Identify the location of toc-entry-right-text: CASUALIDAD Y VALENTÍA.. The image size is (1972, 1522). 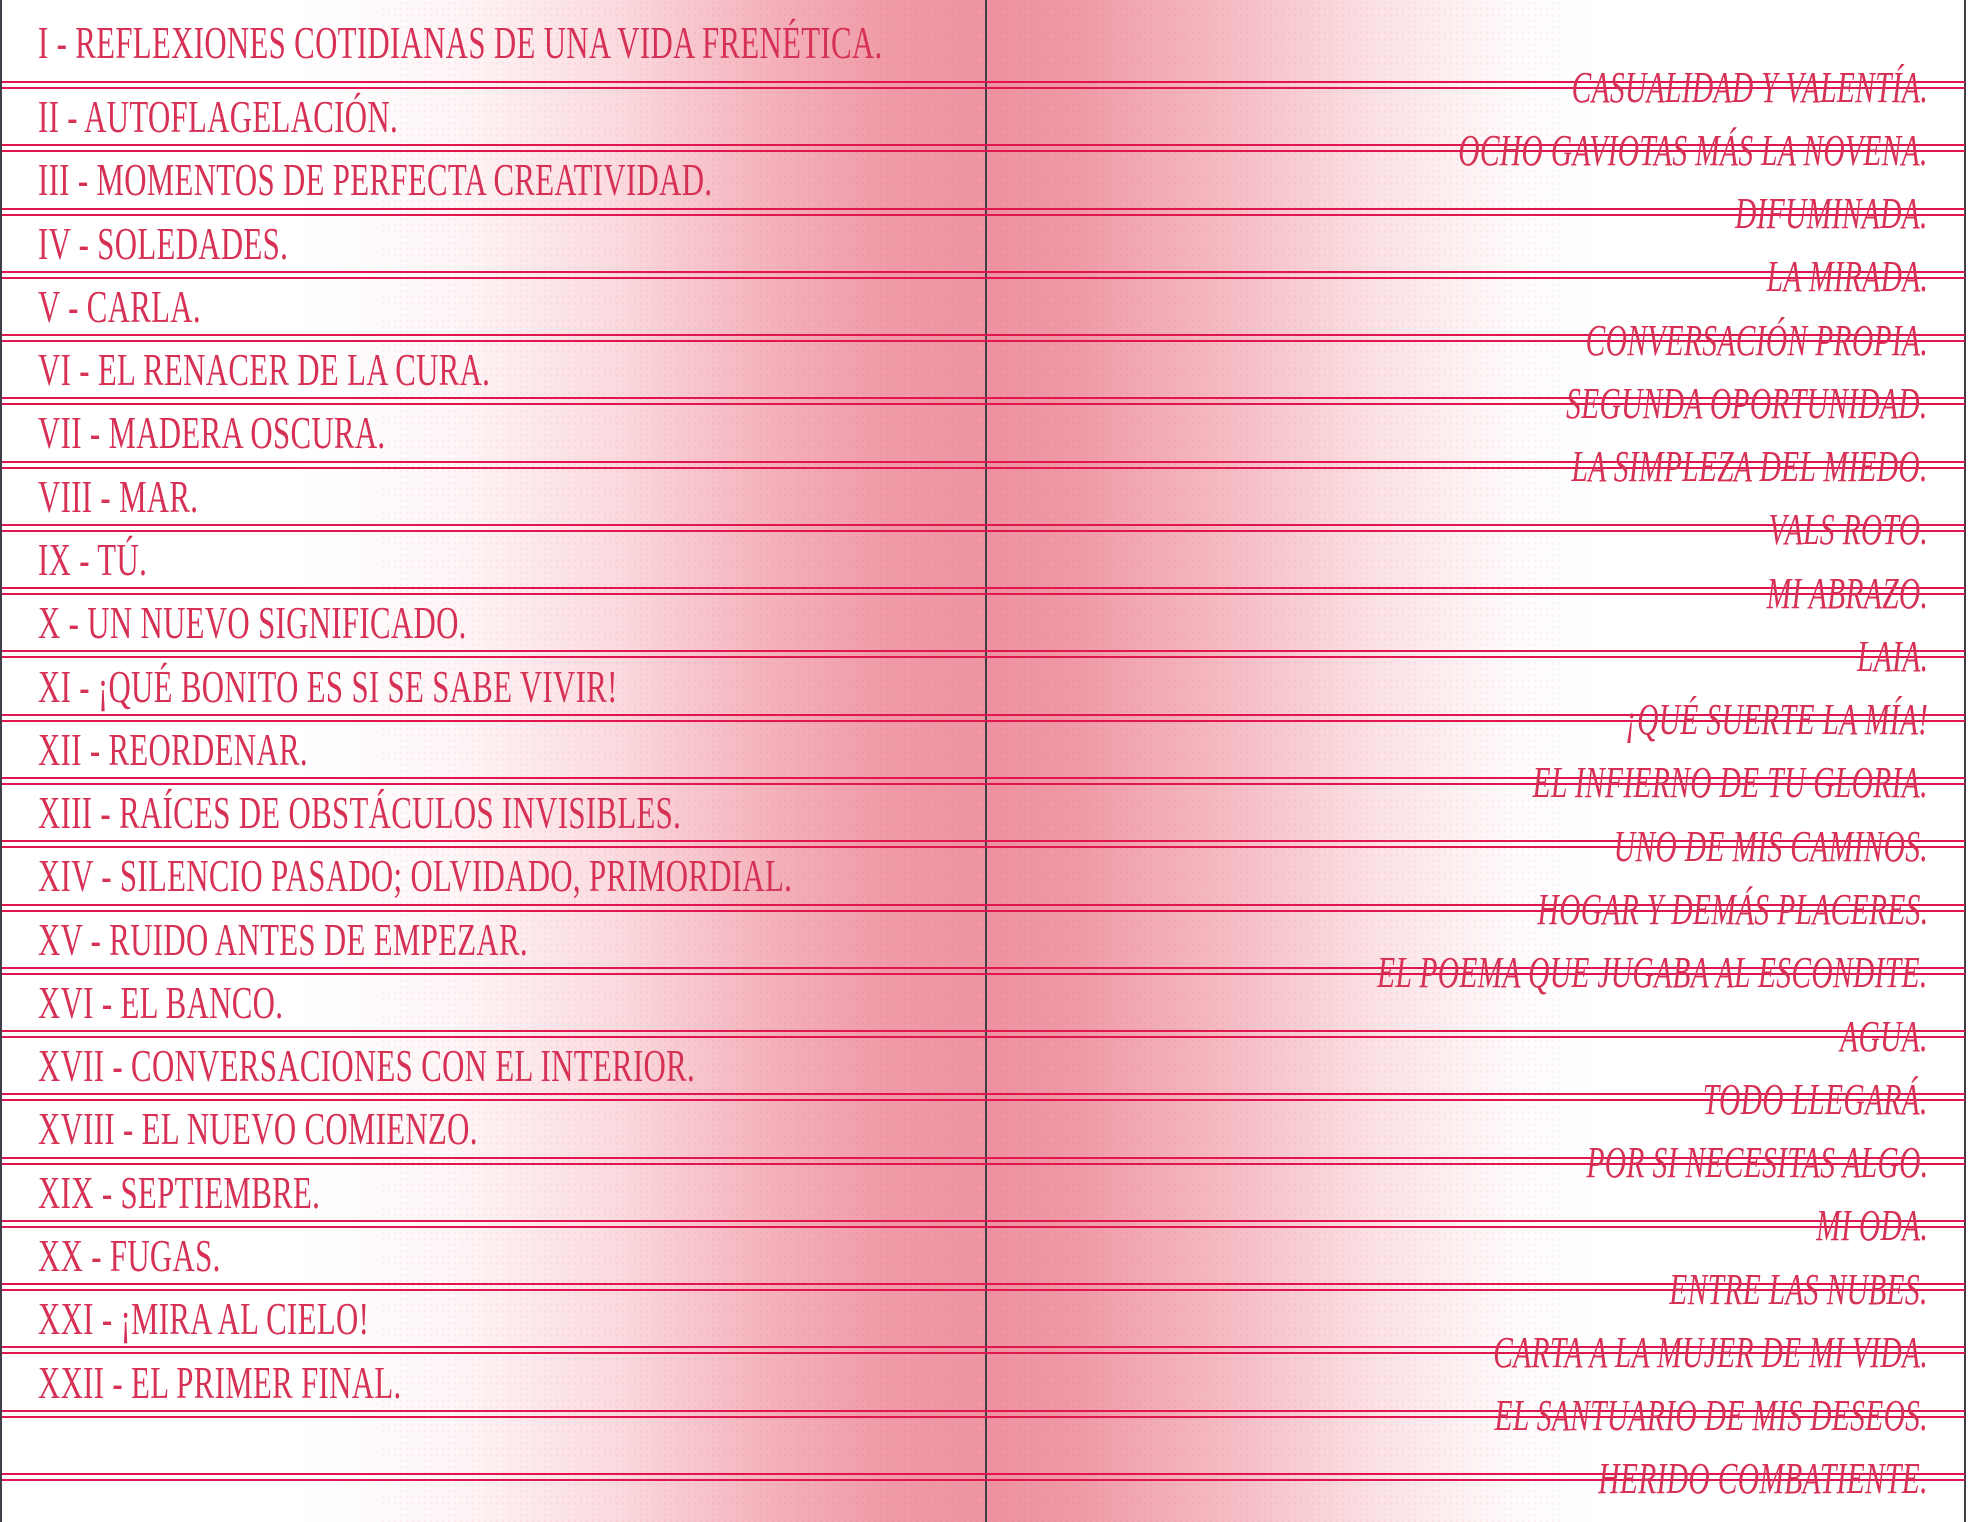
(1749, 87).